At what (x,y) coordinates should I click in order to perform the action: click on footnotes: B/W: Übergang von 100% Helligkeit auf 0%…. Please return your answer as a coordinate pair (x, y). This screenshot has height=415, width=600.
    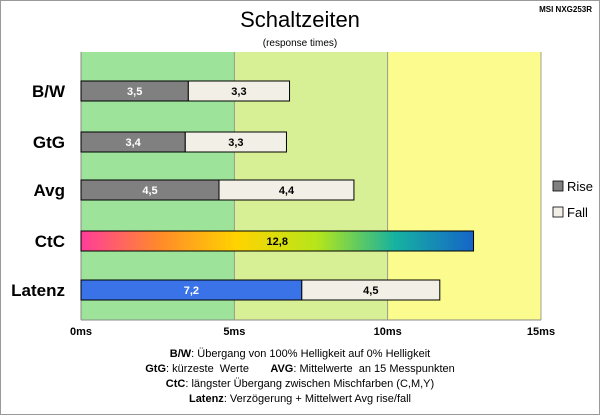
    Looking at the image, I should click on (300, 376).